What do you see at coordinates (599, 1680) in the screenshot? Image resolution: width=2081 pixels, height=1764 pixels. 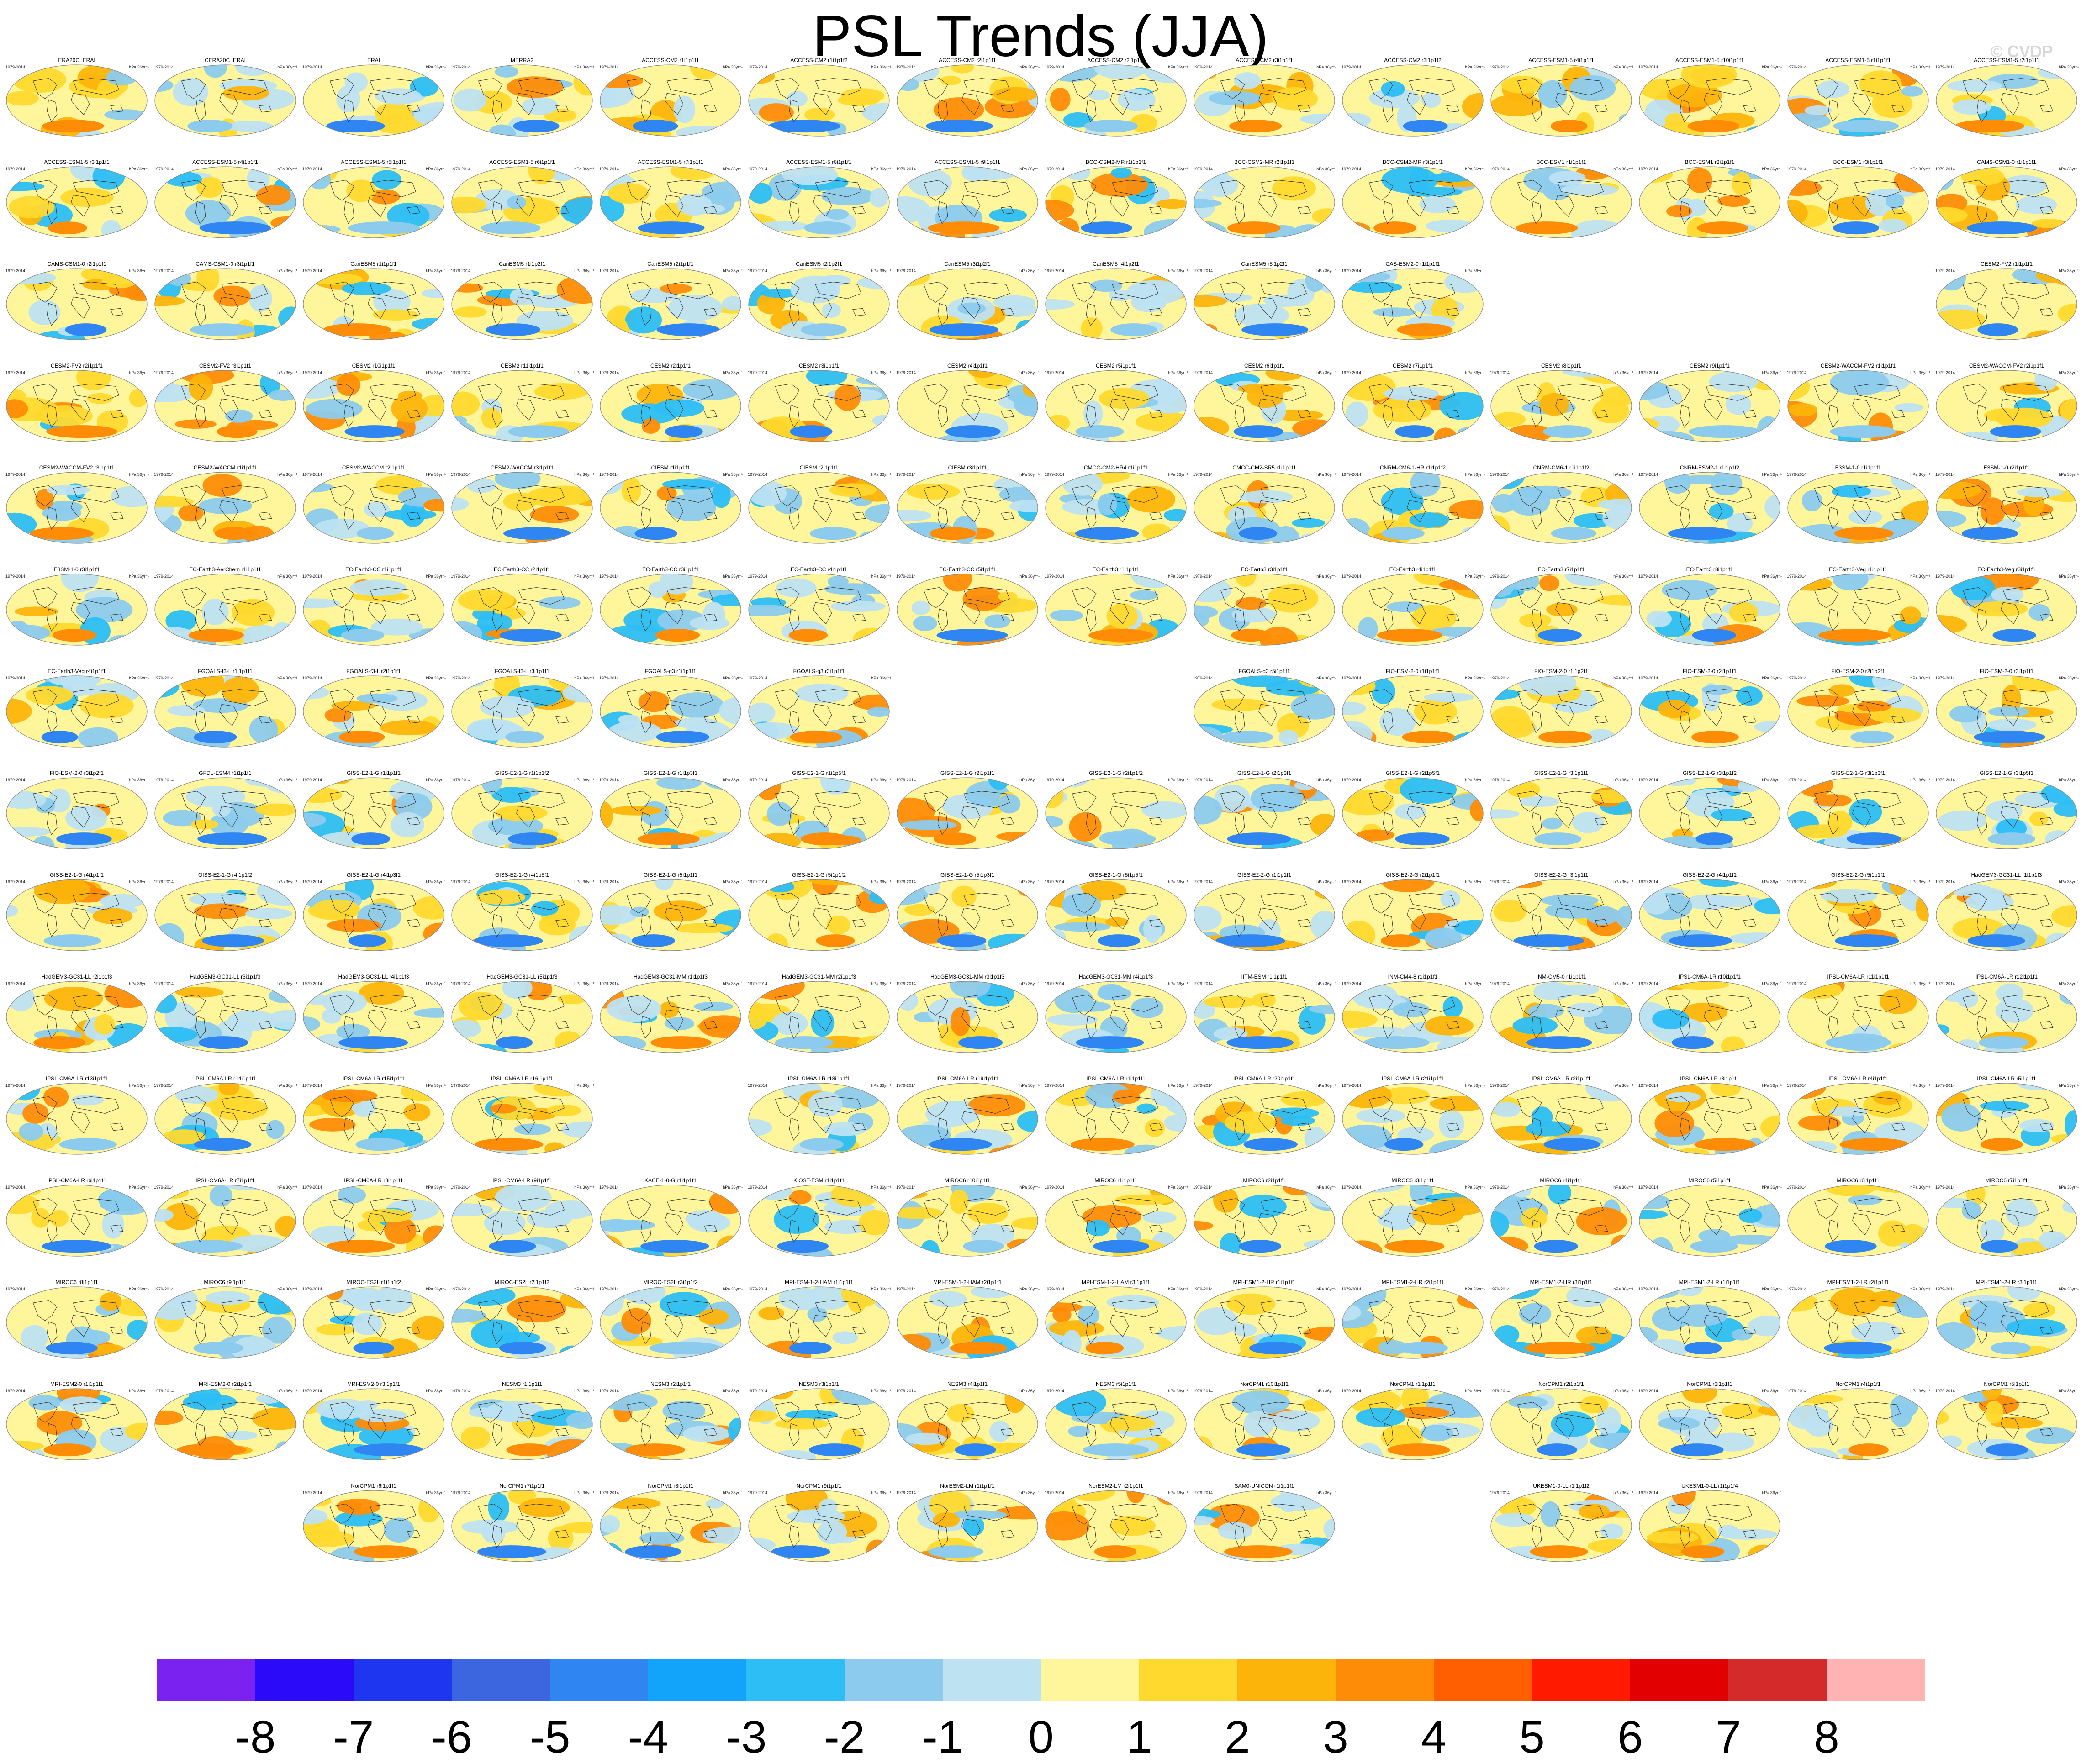 I see `colorbar-swatch` at bounding box center [599, 1680].